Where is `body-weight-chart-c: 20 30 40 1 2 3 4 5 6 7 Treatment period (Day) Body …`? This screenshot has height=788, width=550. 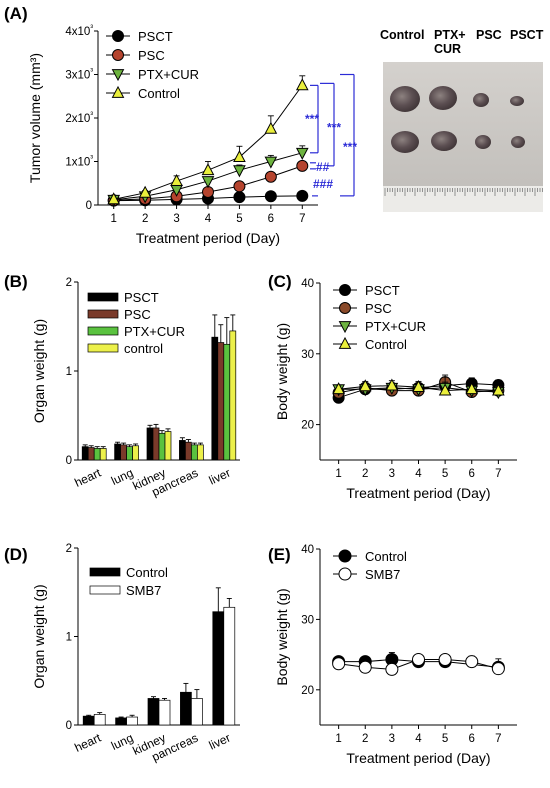
body-weight-chart-c: 20 30 40 1 2 3 4 5 6 7 Treatment period (Day) Body … is located at coordinates (395, 389).